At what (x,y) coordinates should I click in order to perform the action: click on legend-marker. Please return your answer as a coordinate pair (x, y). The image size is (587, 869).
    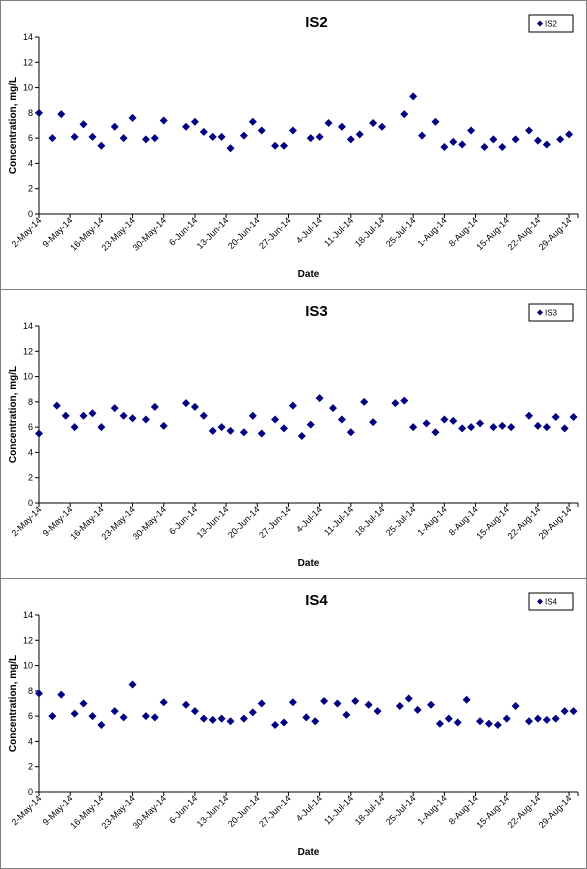
    Looking at the image, I should click on (540, 312).